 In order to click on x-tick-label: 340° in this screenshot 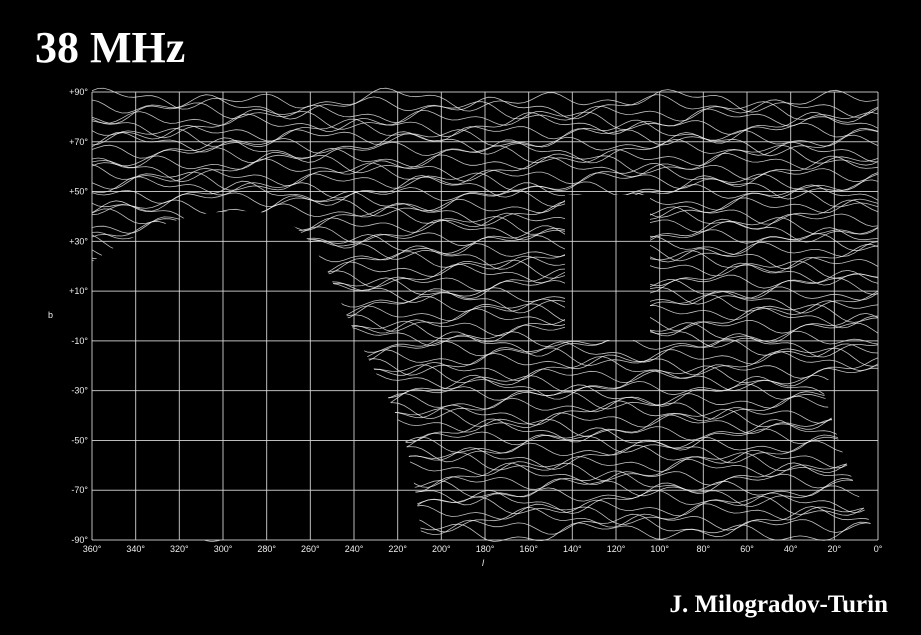, I will do `click(135, 549)`.